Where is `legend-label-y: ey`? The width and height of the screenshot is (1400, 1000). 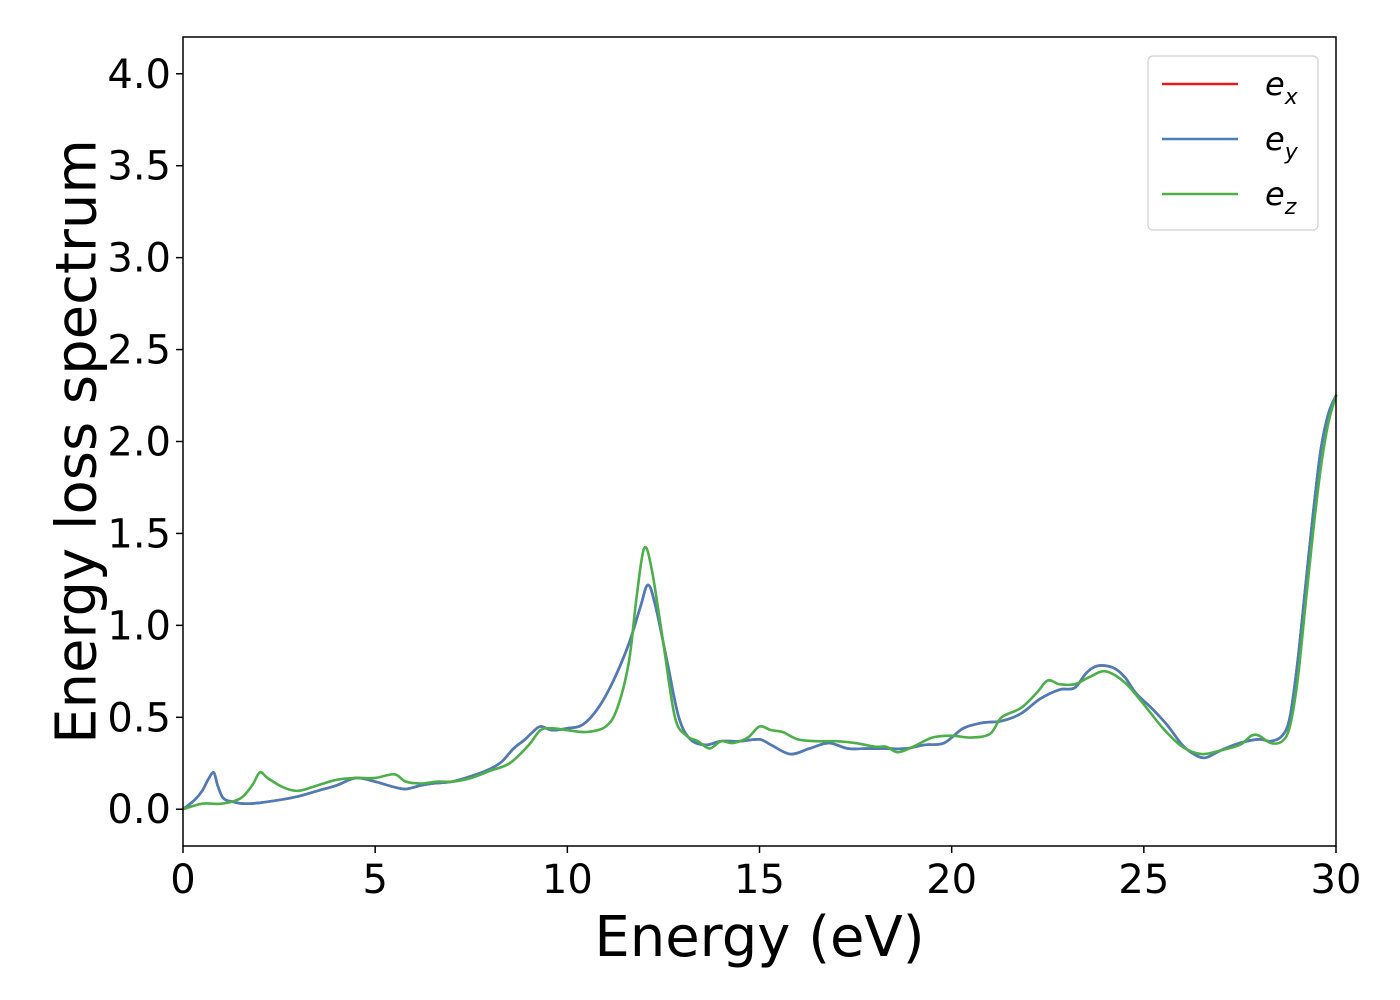
legend-label-y: ey is located at coordinates (1282, 142).